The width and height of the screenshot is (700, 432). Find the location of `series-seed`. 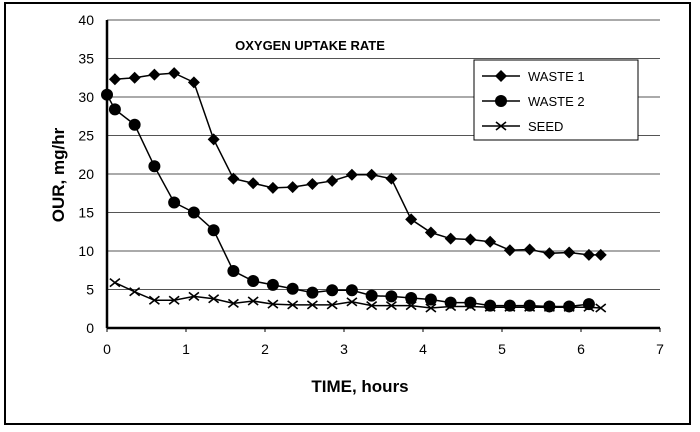

series-seed is located at coordinates (358, 295).